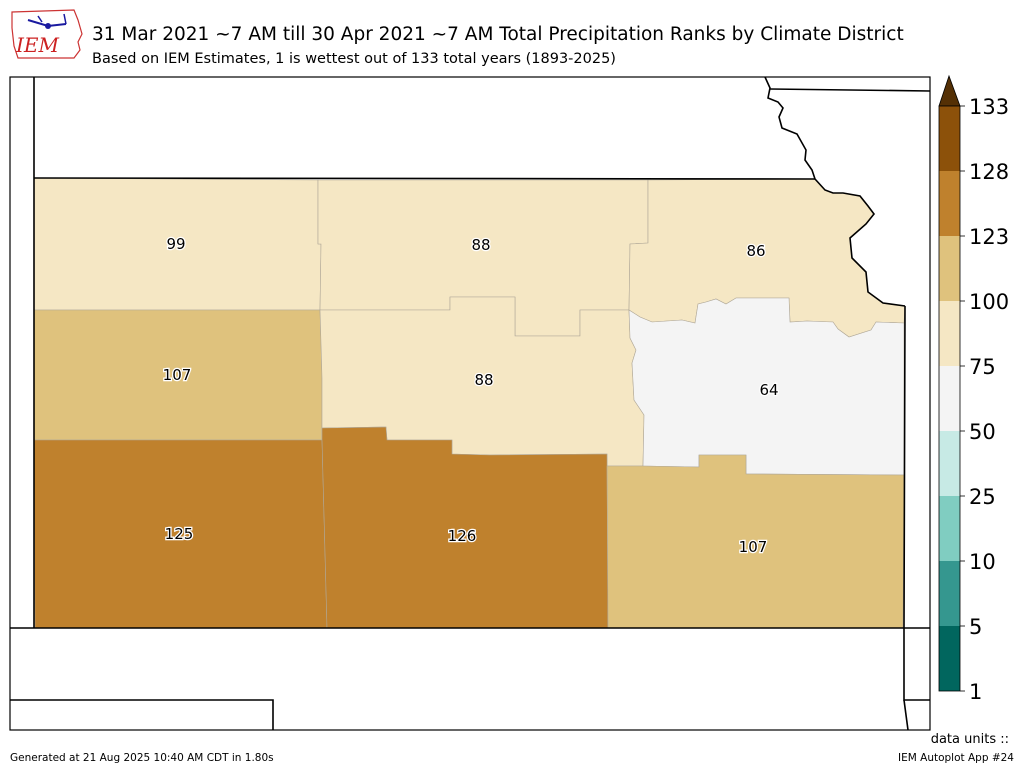 The height and width of the screenshot is (768, 1024). Describe the element at coordinates (989, 237) in the screenshot. I see `colorbar-tick-label: 123` at that location.